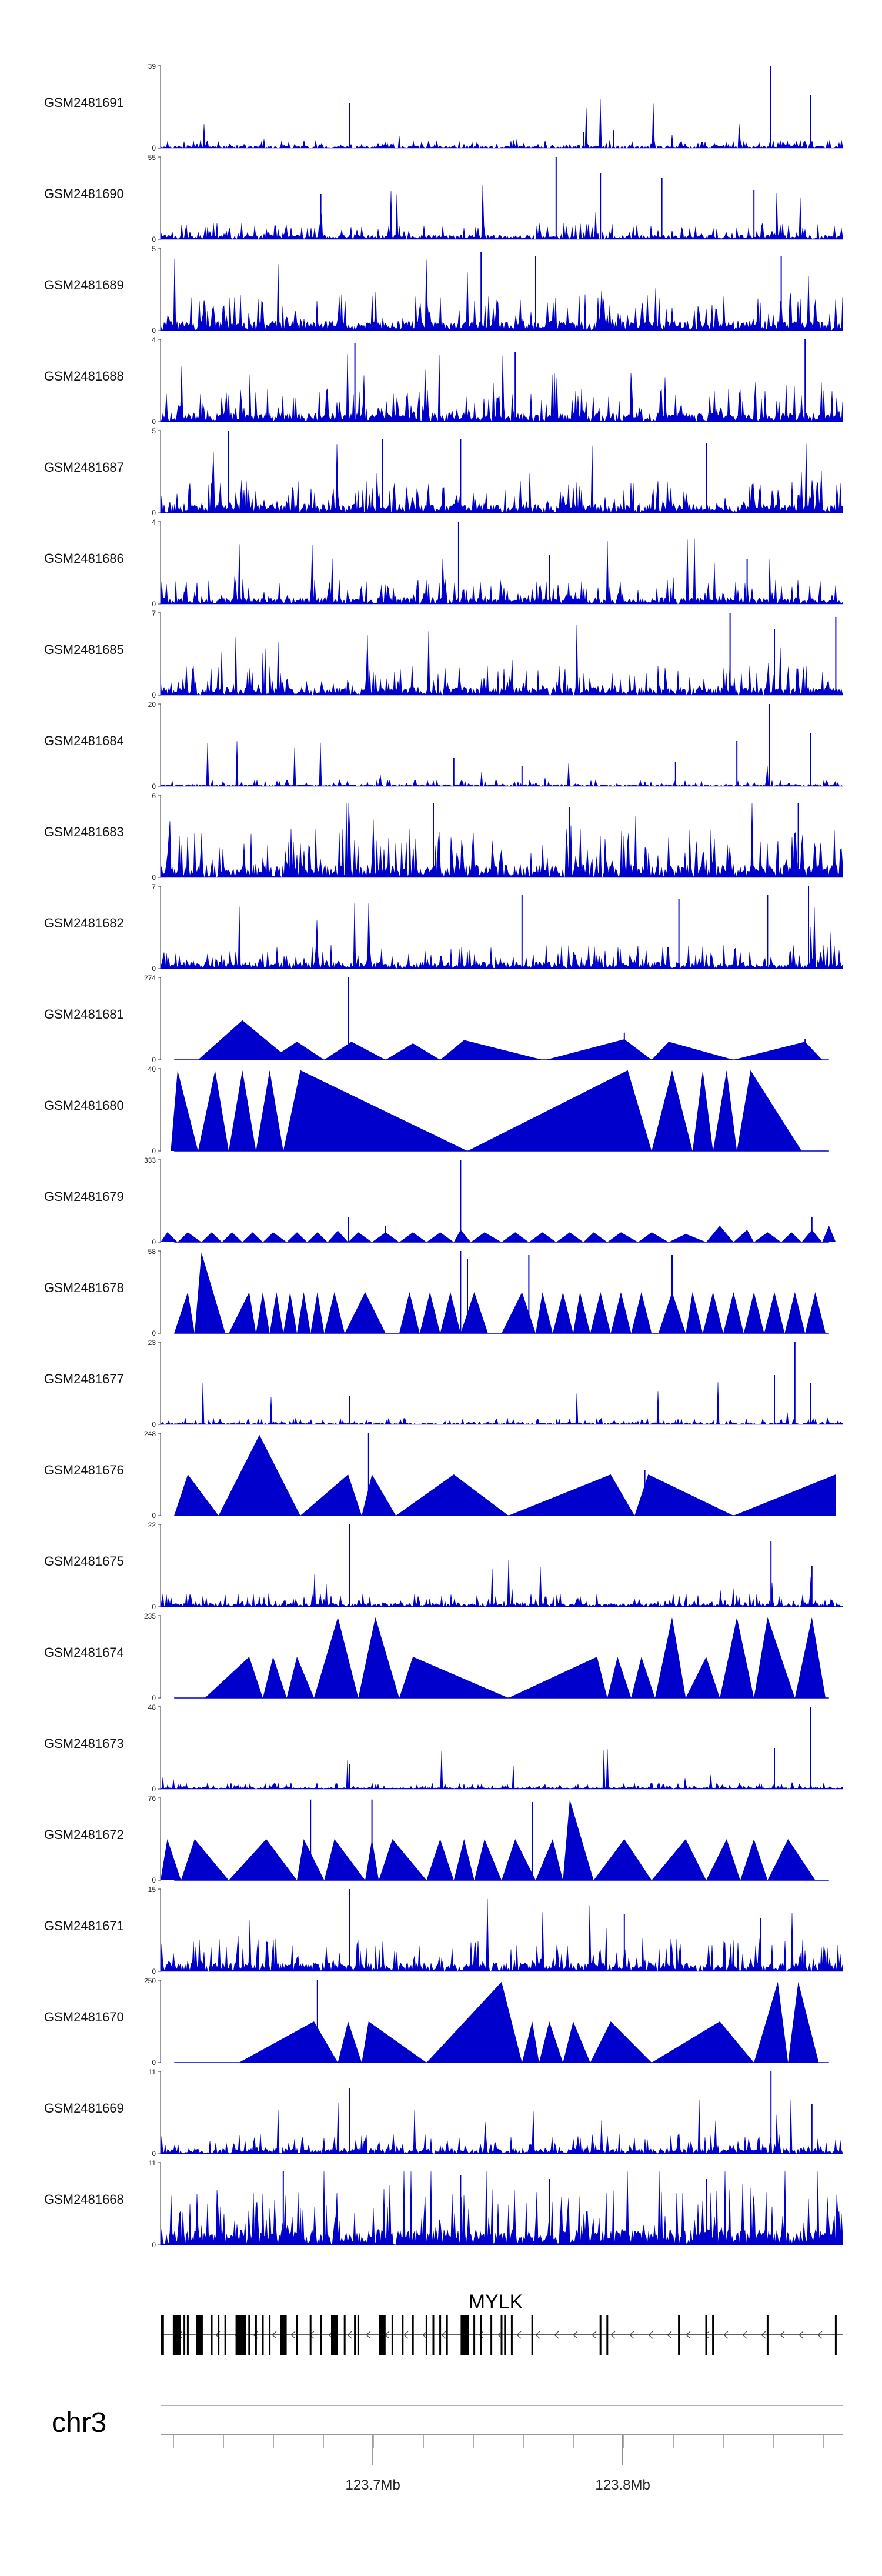  What do you see at coordinates (443, 654) in the screenshot?
I see `track-GSM2481685: GSM2481685 7 0` at bounding box center [443, 654].